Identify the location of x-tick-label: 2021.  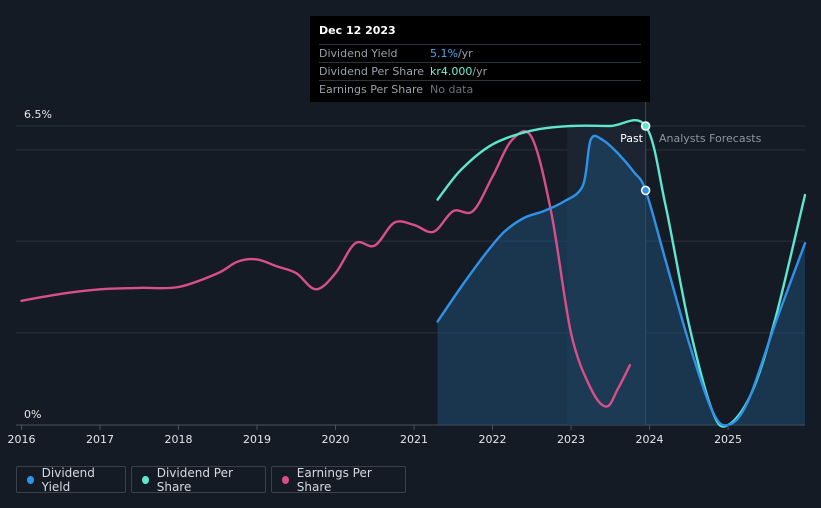
(414, 439).